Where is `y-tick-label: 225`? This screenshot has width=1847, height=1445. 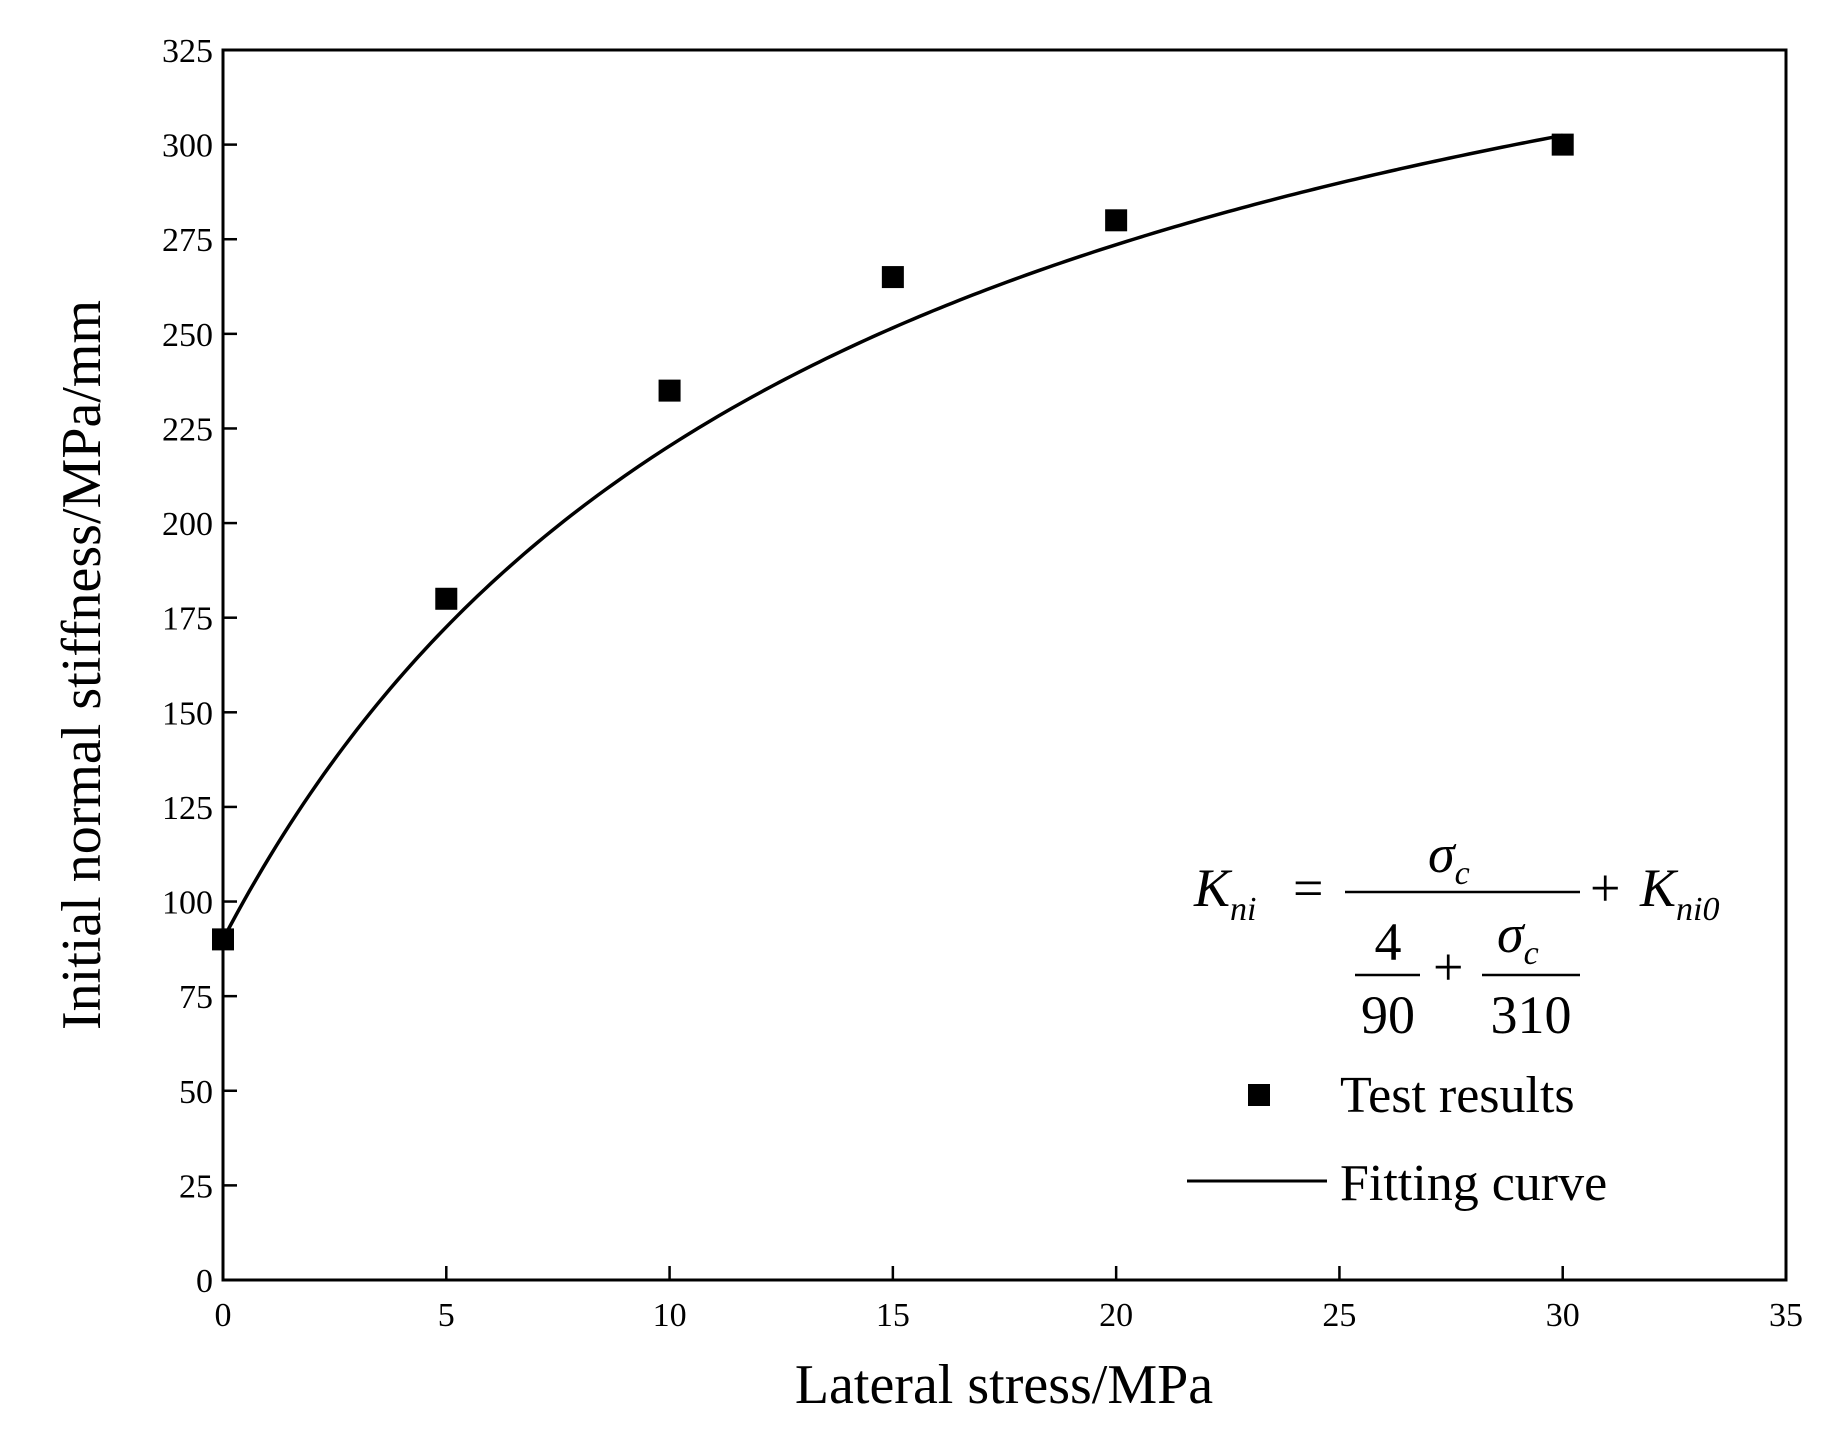 y-tick-label: 225 is located at coordinates (187, 429).